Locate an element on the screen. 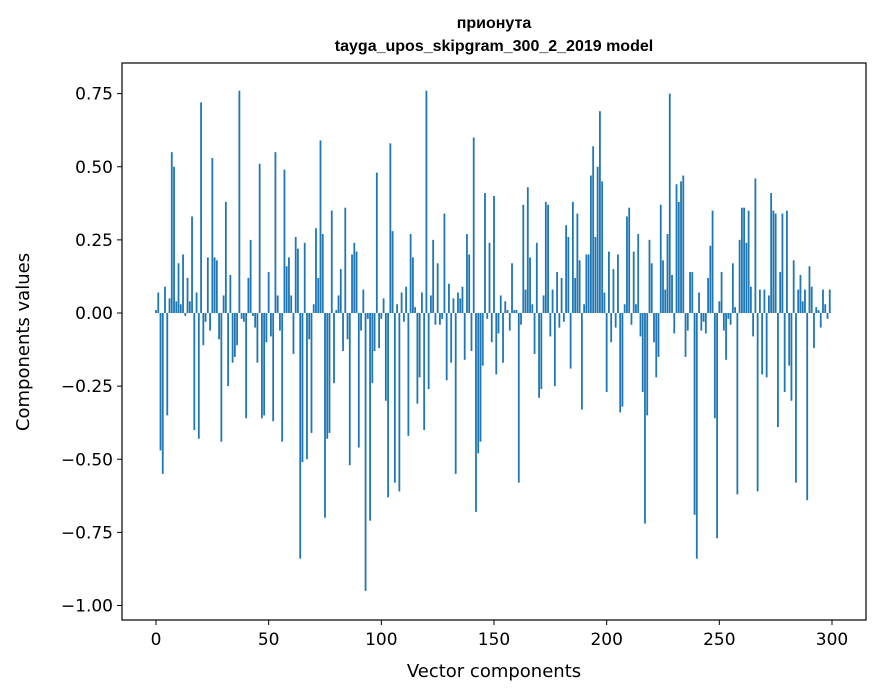 This screenshot has height=696, width=880. x-tick-label: 200 is located at coordinates (606, 640).